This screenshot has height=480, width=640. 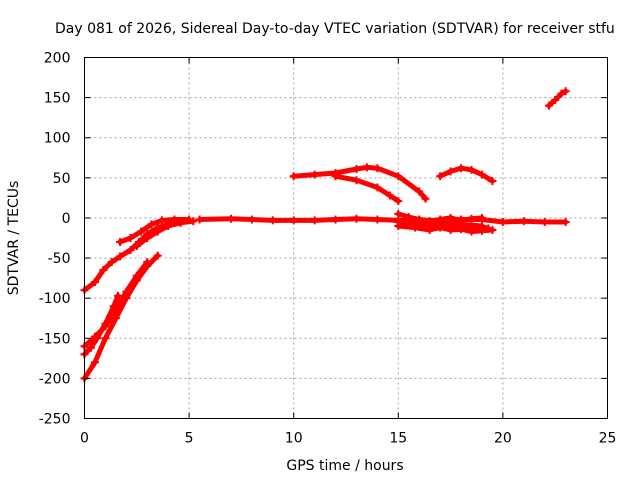 I want to click on y-tick-label: 0, so click(x=66, y=219).